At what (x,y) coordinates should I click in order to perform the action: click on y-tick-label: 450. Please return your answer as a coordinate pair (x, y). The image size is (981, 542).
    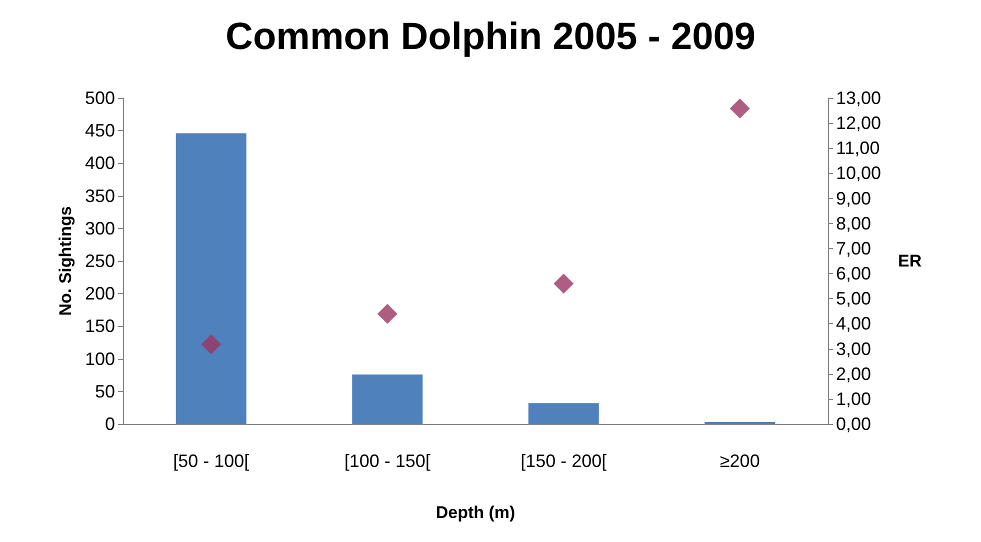
    Looking at the image, I should click on (99, 130).